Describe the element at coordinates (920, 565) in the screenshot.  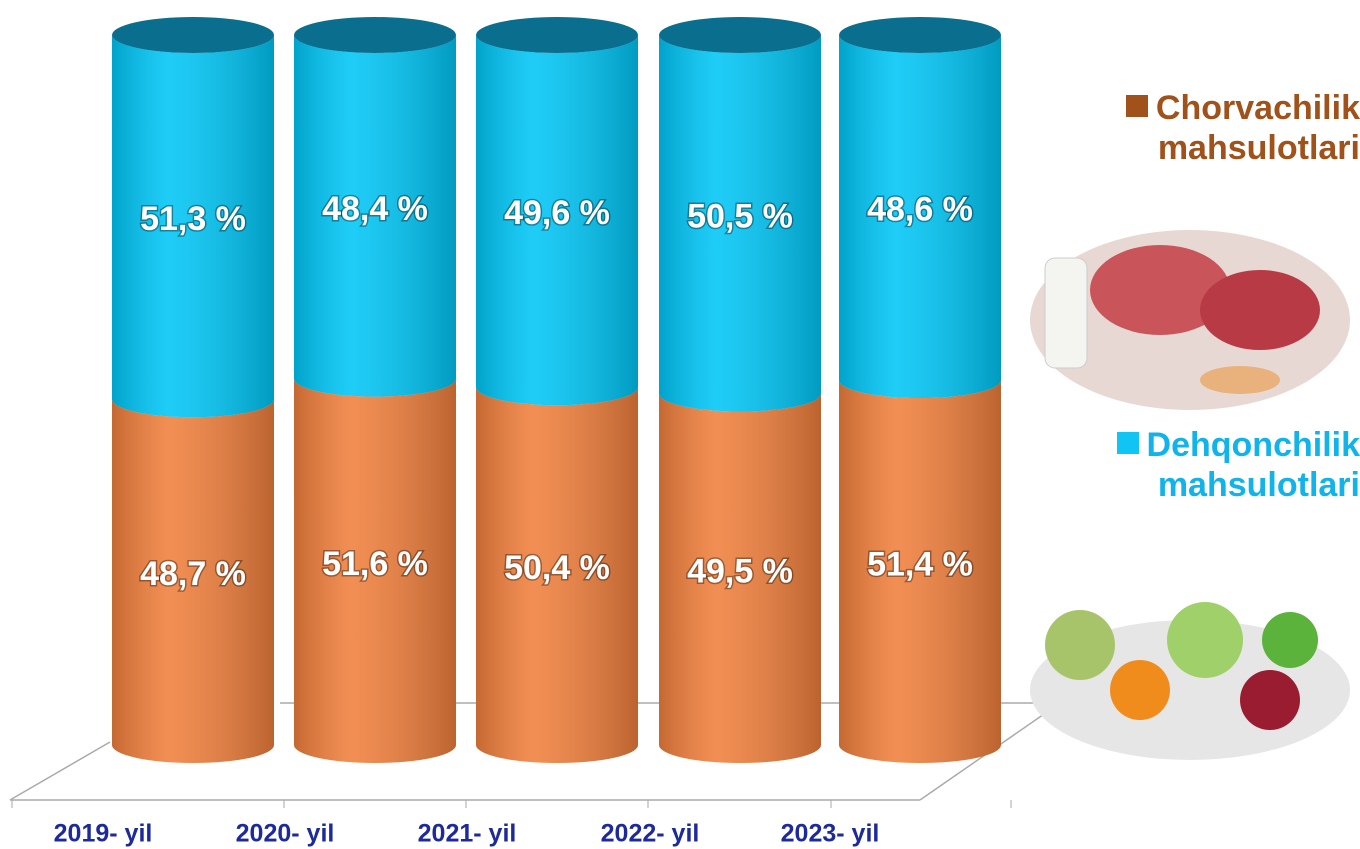
I see `value-label: 51,4 %` at that location.